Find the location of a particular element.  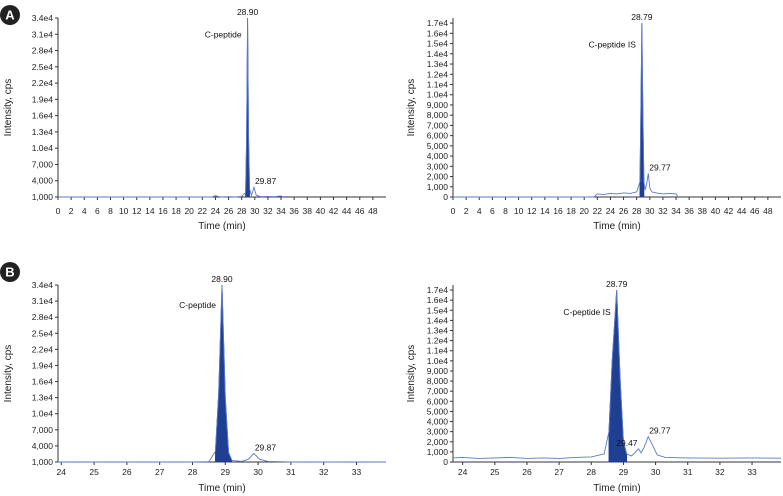

y-tick-label: 2.8e4 is located at coordinates (43, 317).